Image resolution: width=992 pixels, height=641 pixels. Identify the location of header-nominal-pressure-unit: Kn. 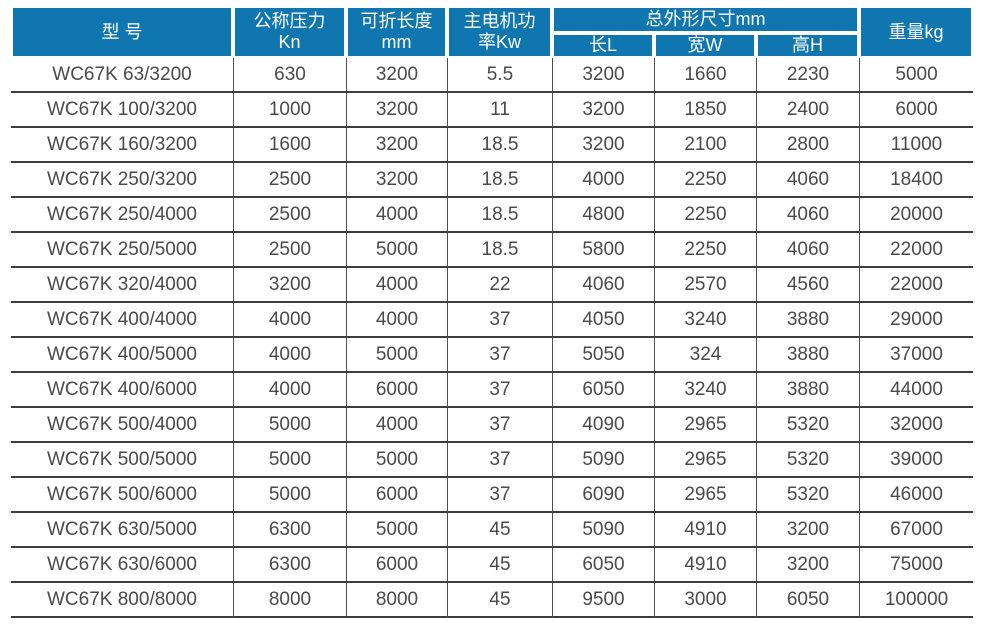
(289, 42).